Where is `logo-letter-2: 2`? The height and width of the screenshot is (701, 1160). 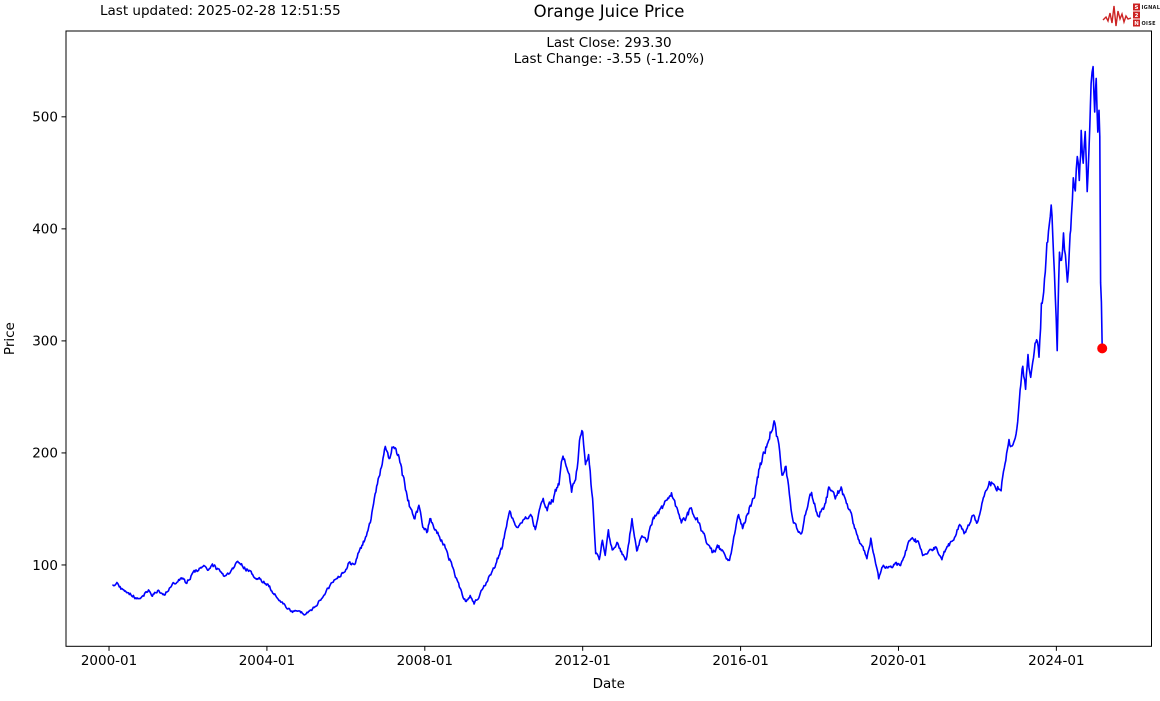 logo-letter-2: 2 is located at coordinates (1137, 16).